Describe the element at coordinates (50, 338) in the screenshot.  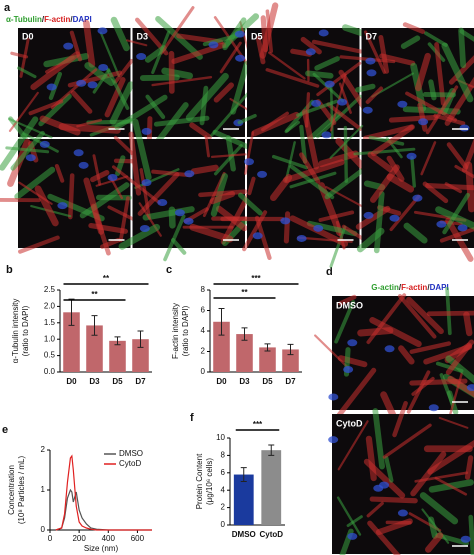
I see `y-tick-label: 1.0` at that location.